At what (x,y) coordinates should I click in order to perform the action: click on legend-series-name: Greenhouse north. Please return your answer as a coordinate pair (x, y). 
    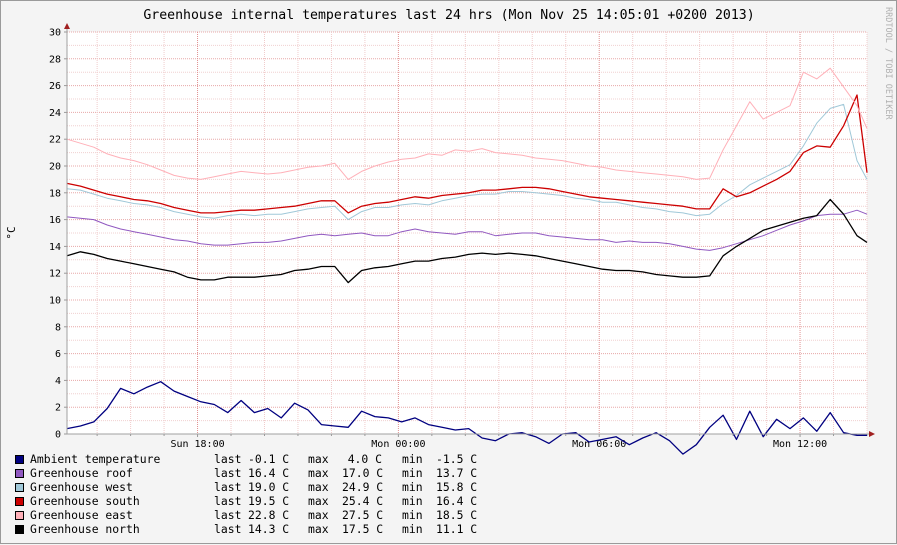
    Looking at the image, I should click on (85, 529).